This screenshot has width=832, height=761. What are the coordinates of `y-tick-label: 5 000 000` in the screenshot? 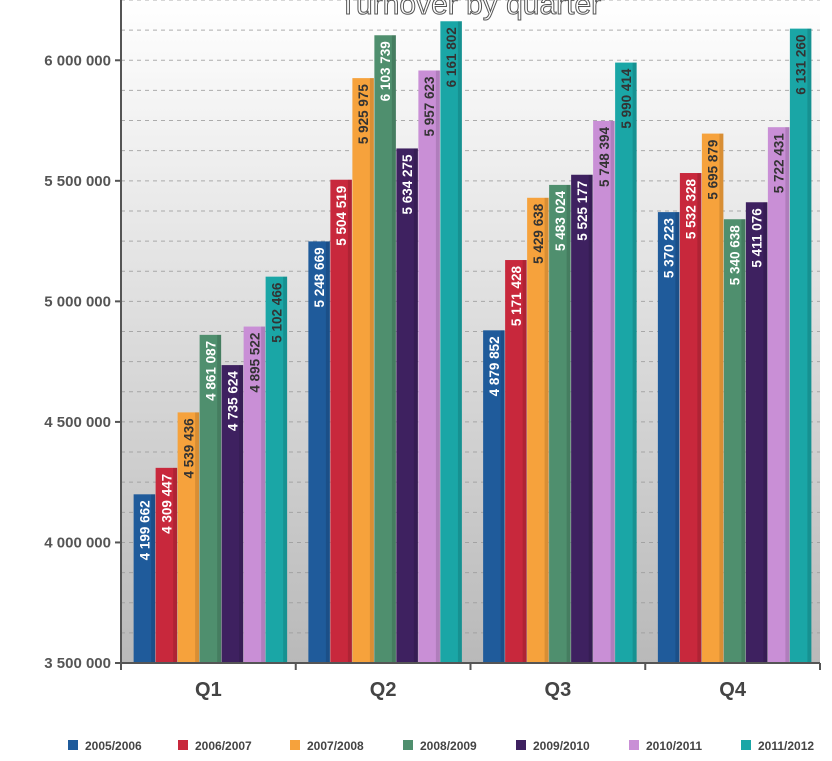 It's located at (77, 301).